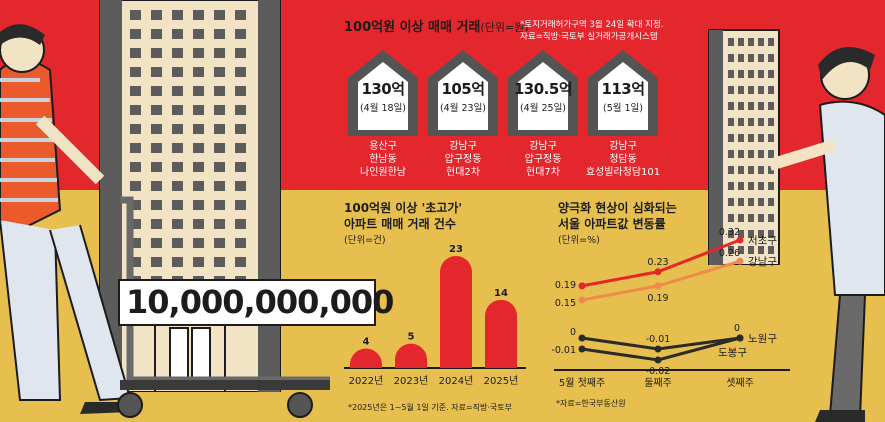 Image resolution: width=885 pixels, height=422 pixels. Describe the element at coordinates (383, 159) in the screenshot. I see `house-location-line: 한남동` at that location.